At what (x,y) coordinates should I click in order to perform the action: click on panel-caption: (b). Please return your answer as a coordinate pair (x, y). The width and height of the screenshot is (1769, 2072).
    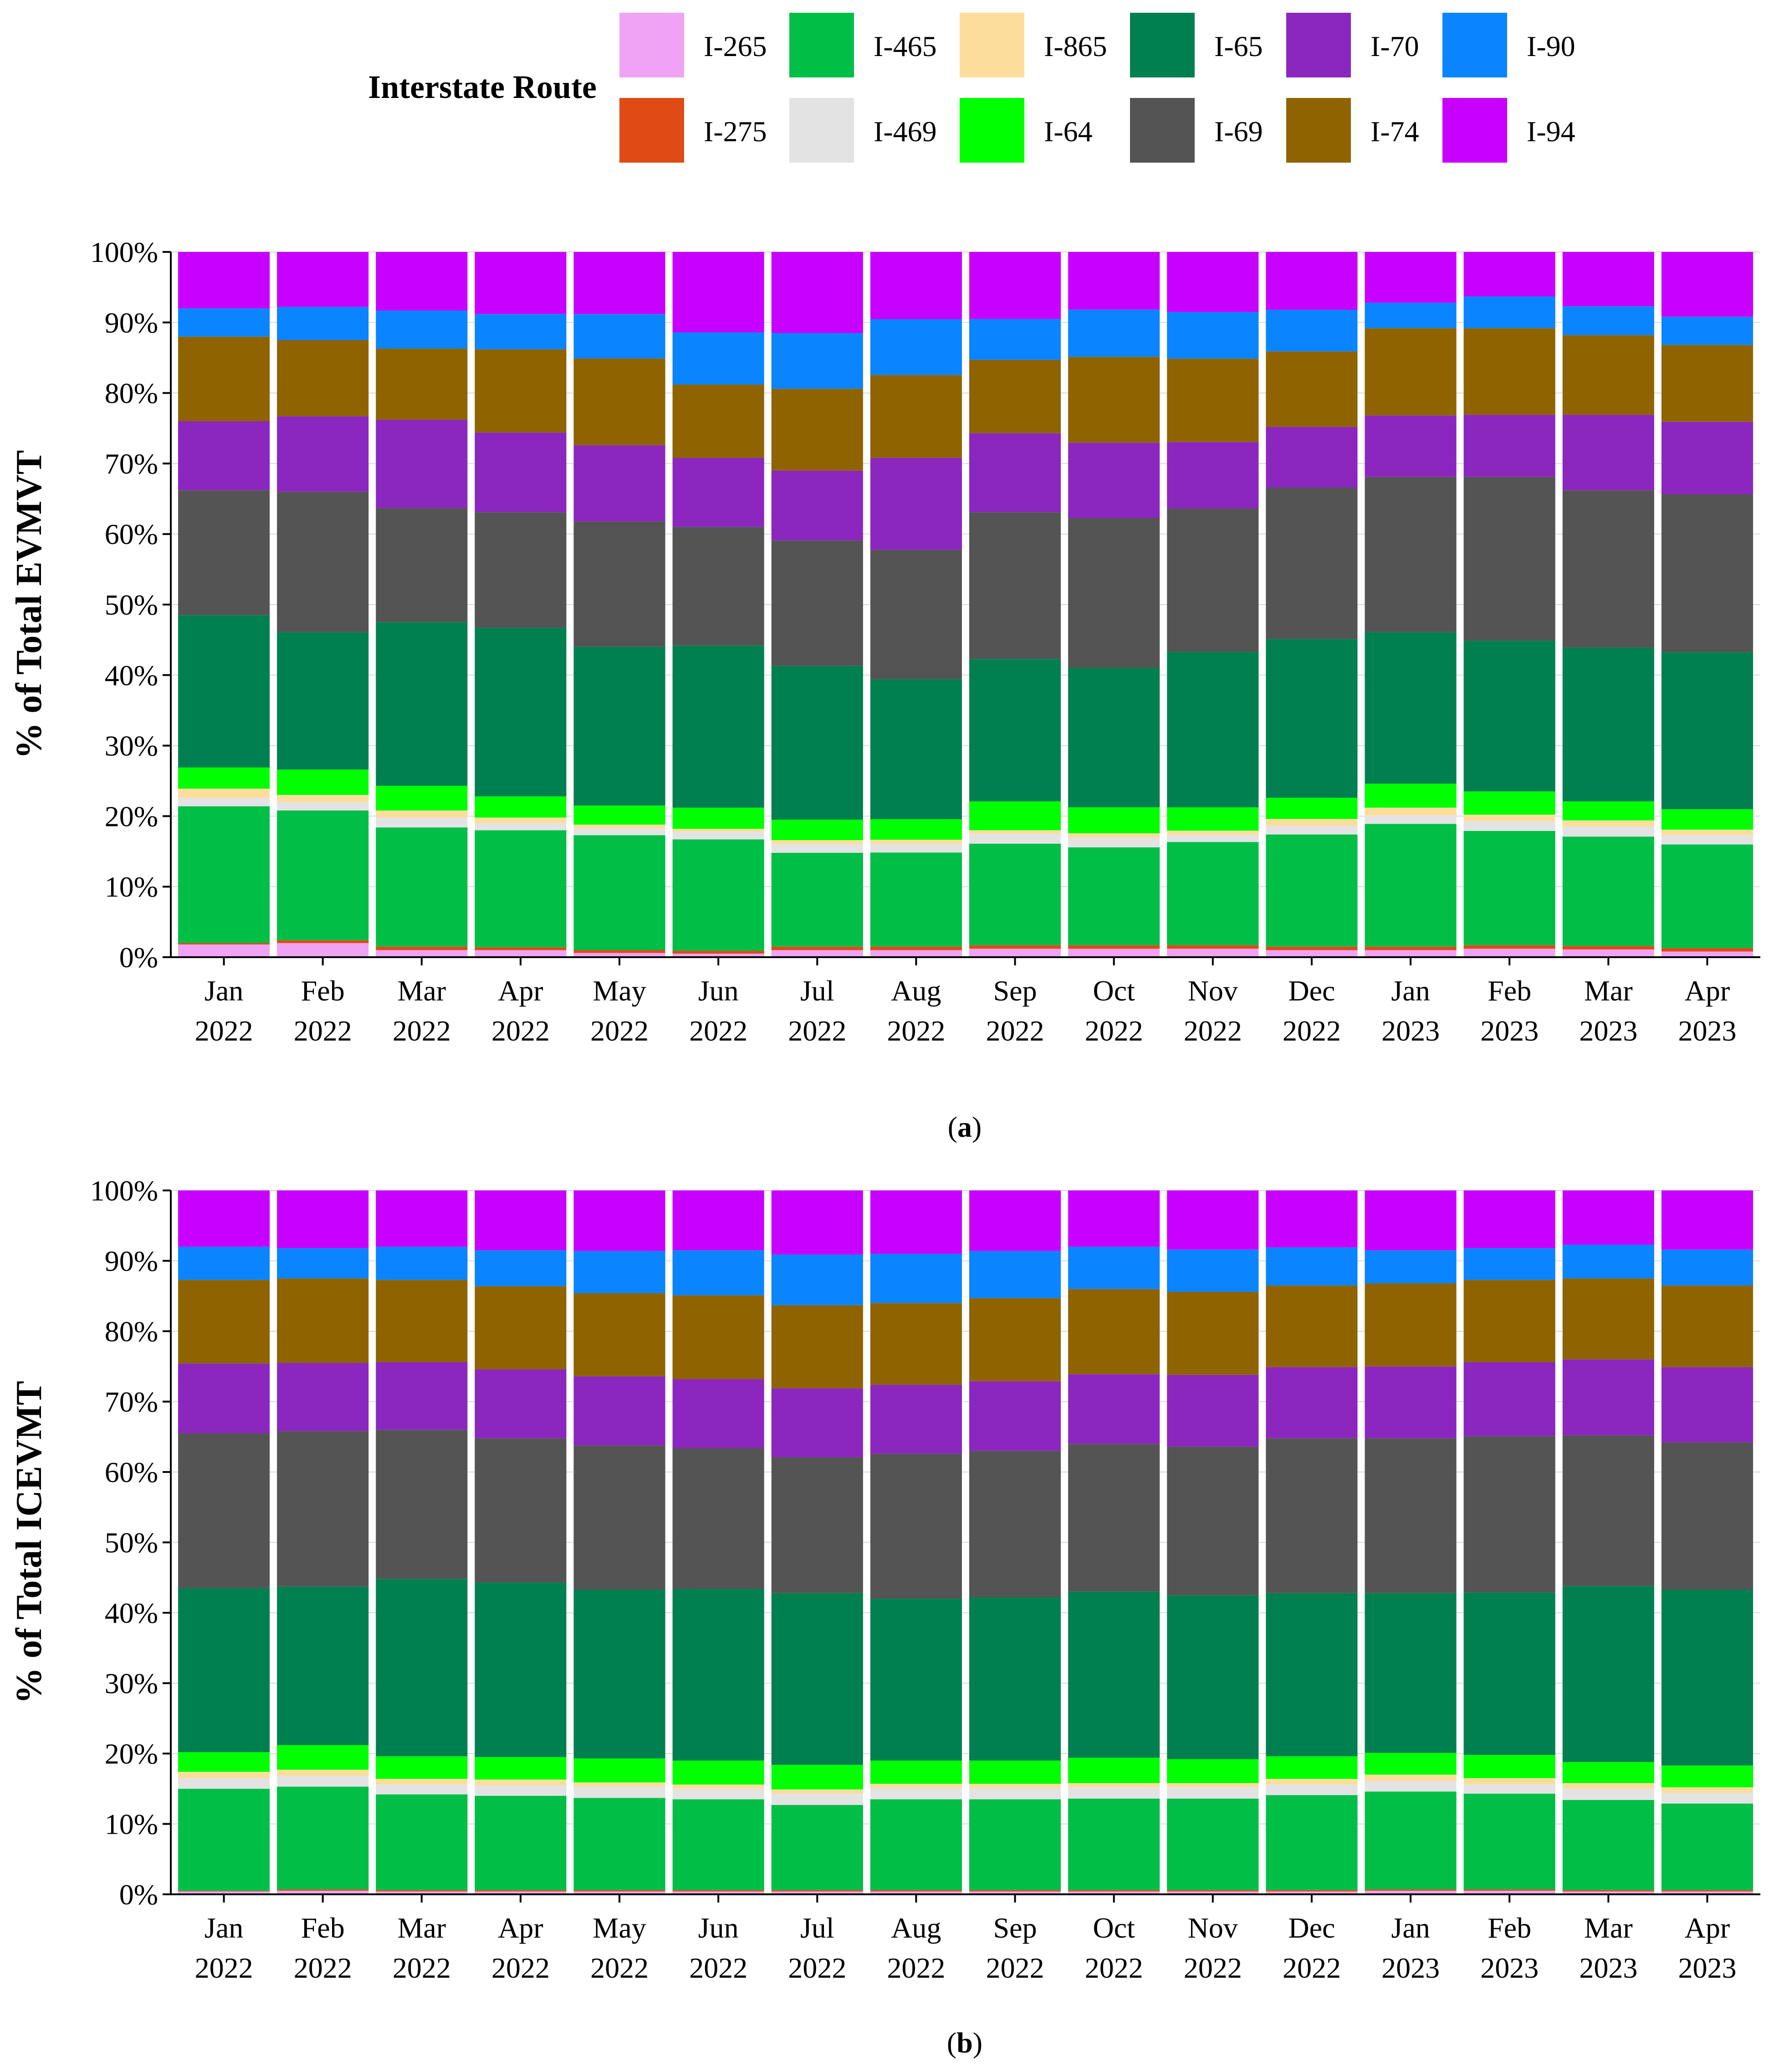
    Looking at the image, I should click on (964, 2042).